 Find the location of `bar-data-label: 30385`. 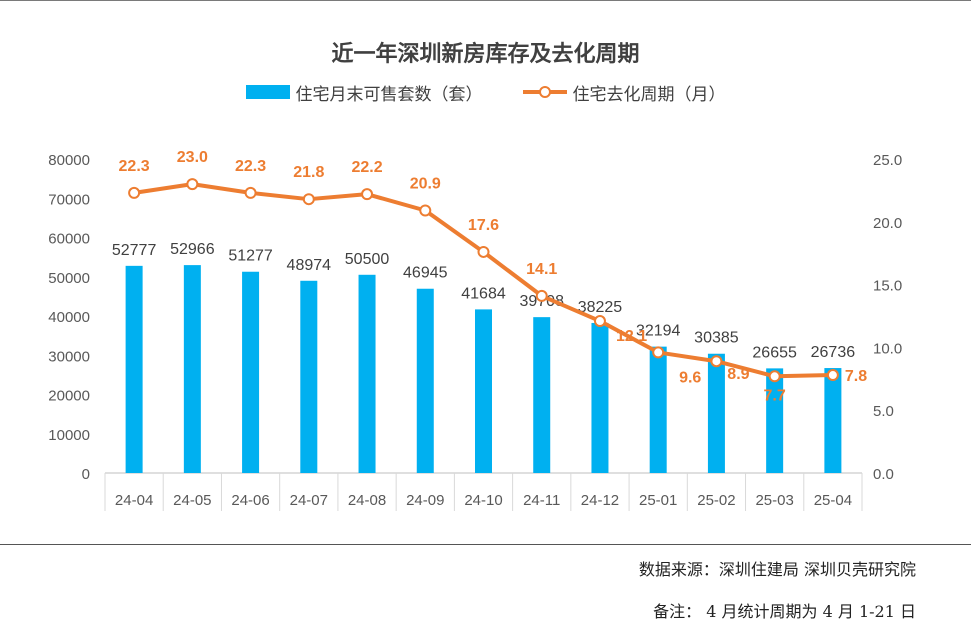

bar-data-label: 30385 is located at coordinates (716, 338).